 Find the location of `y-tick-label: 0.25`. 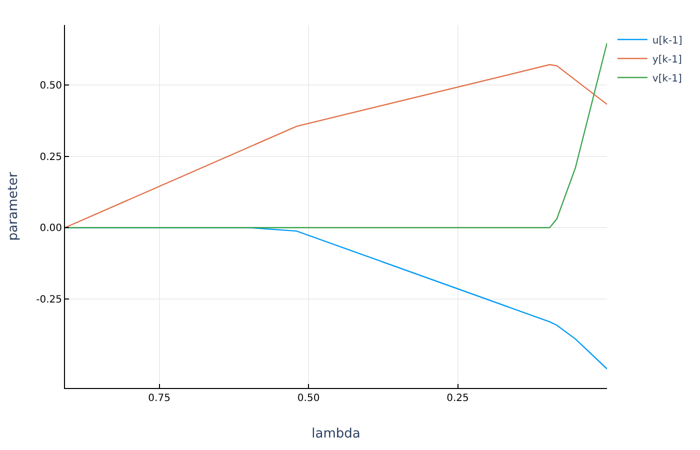

y-tick-label: 0.25 is located at coordinates (51, 157).